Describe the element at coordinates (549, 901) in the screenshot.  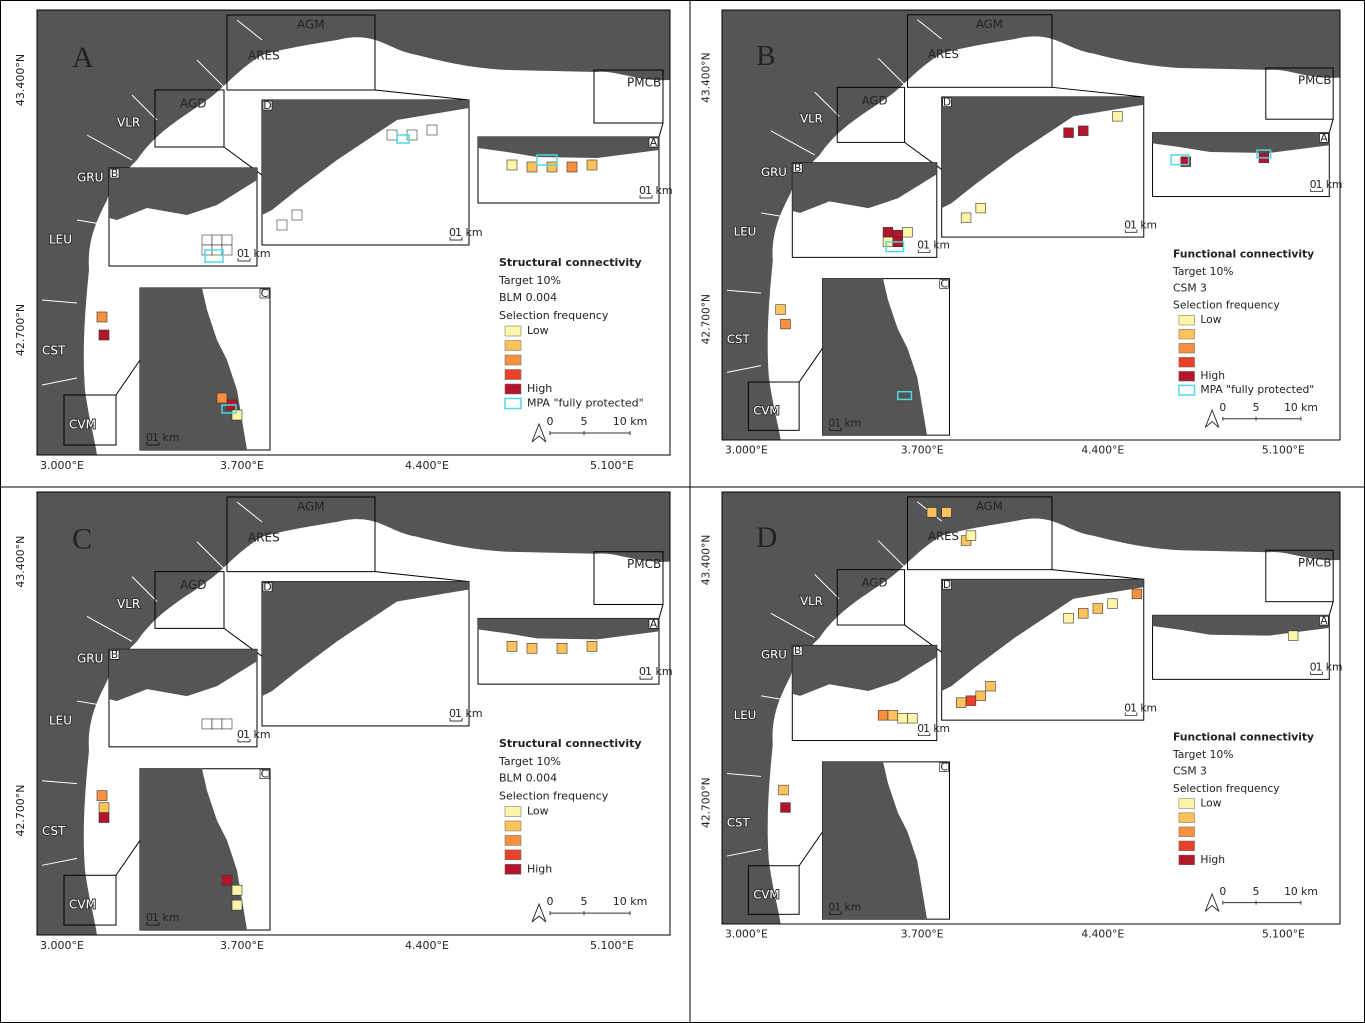
I see `scale-label: 0` at that location.